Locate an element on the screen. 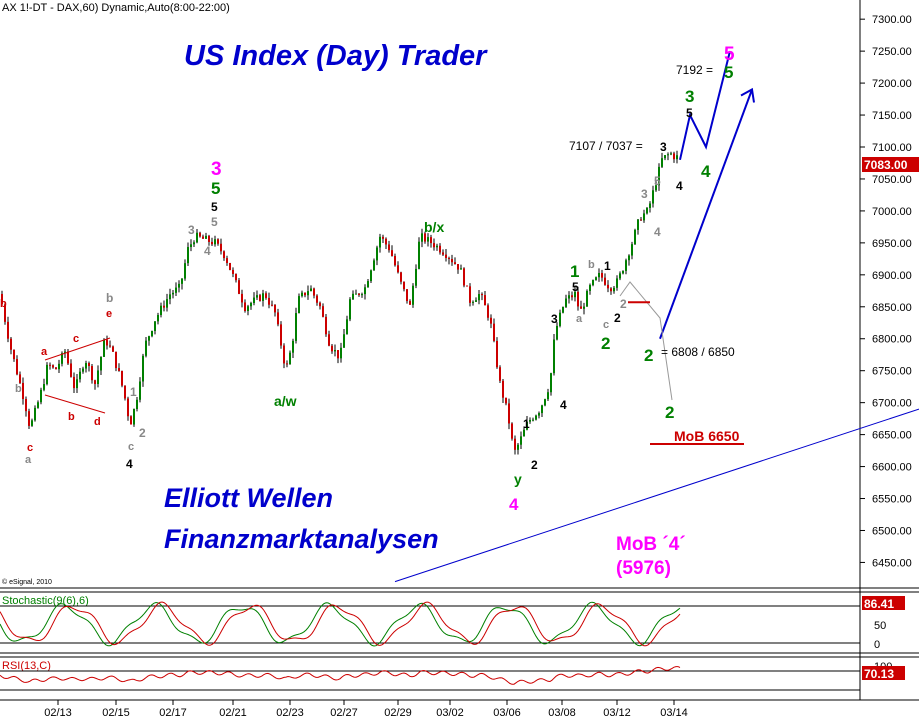 The height and width of the screenshot is (722, 919). target-6808-label: = 6808 / 6850 is located at coordinates (698, 352).